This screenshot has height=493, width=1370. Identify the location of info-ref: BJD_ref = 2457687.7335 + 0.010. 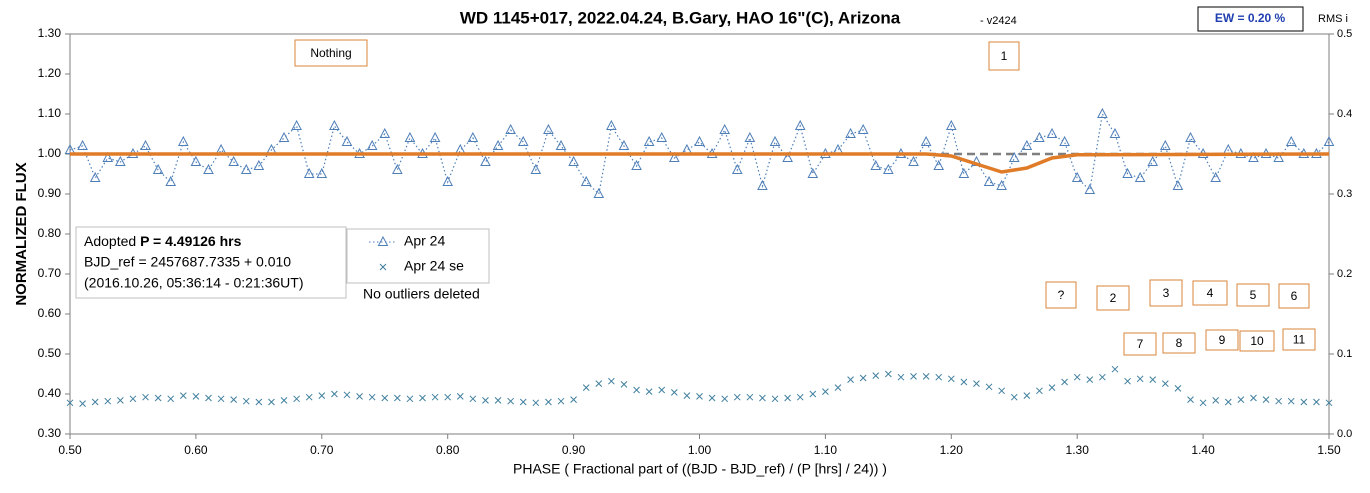
(187, 262).